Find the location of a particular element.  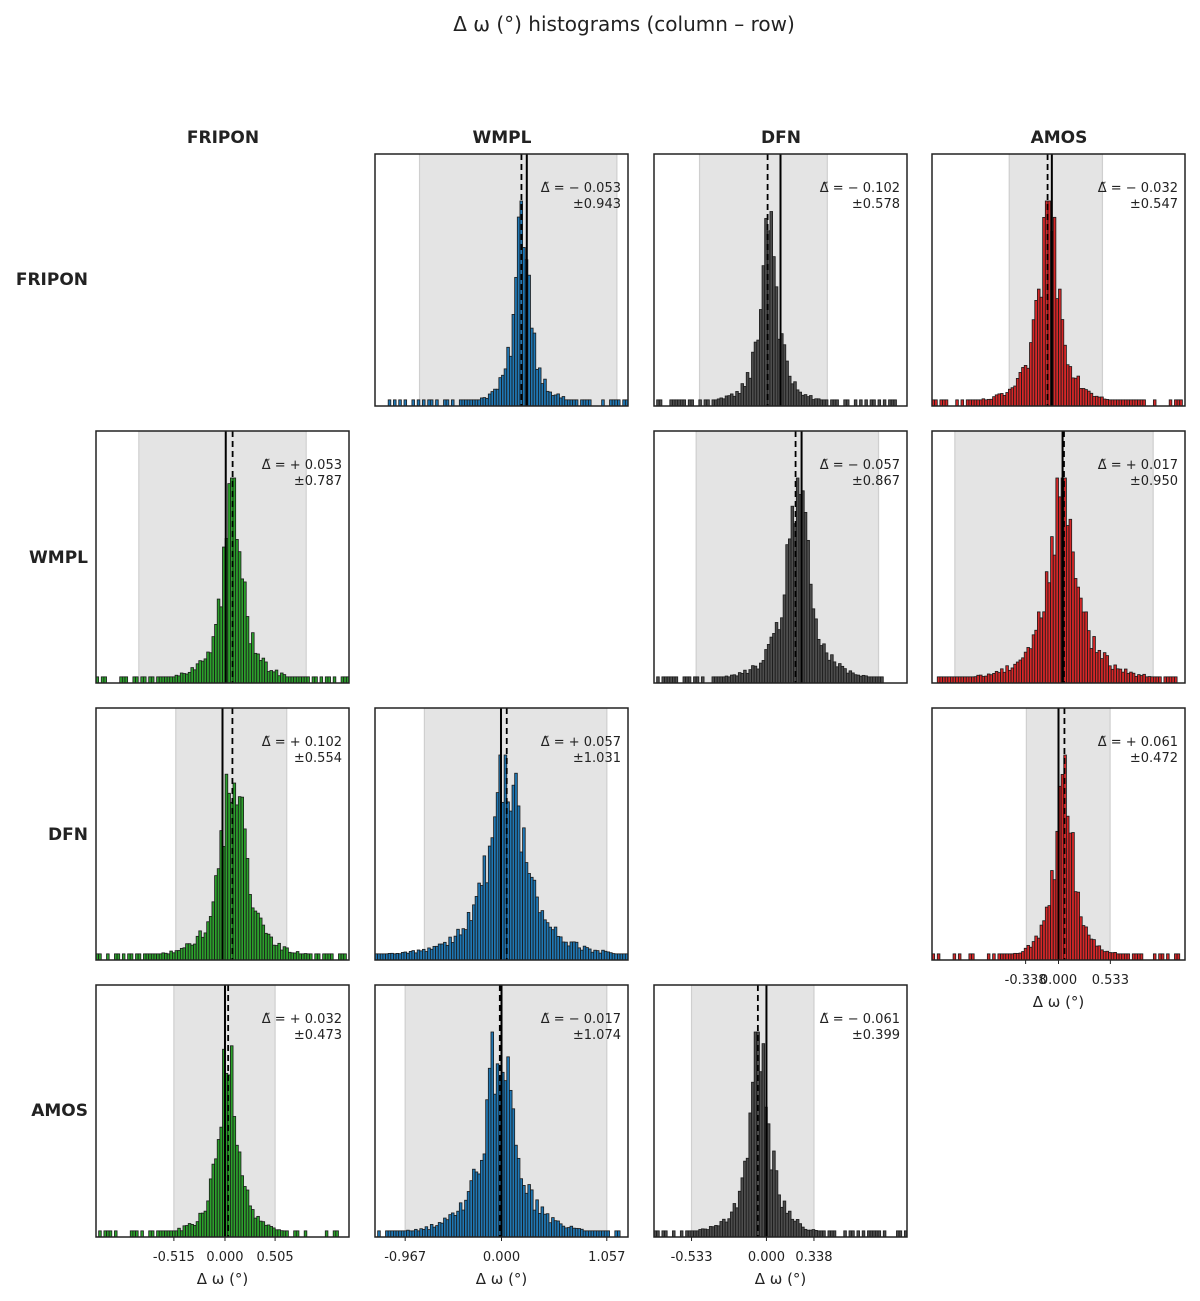

x-tick-label: 0.338 is located at coordinates (813, 1257).